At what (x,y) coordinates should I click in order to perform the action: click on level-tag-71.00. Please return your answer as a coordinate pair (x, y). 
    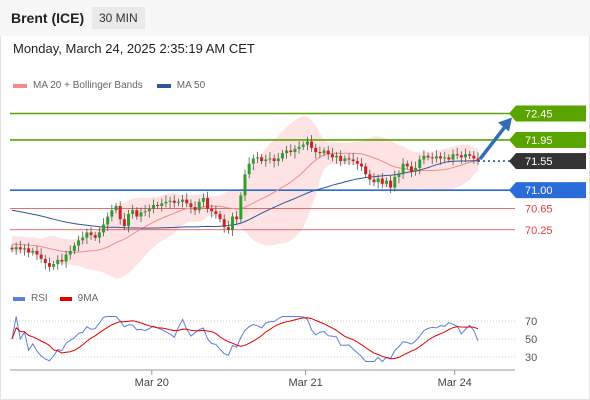
    Looking at the image, I should click on (551, 190).